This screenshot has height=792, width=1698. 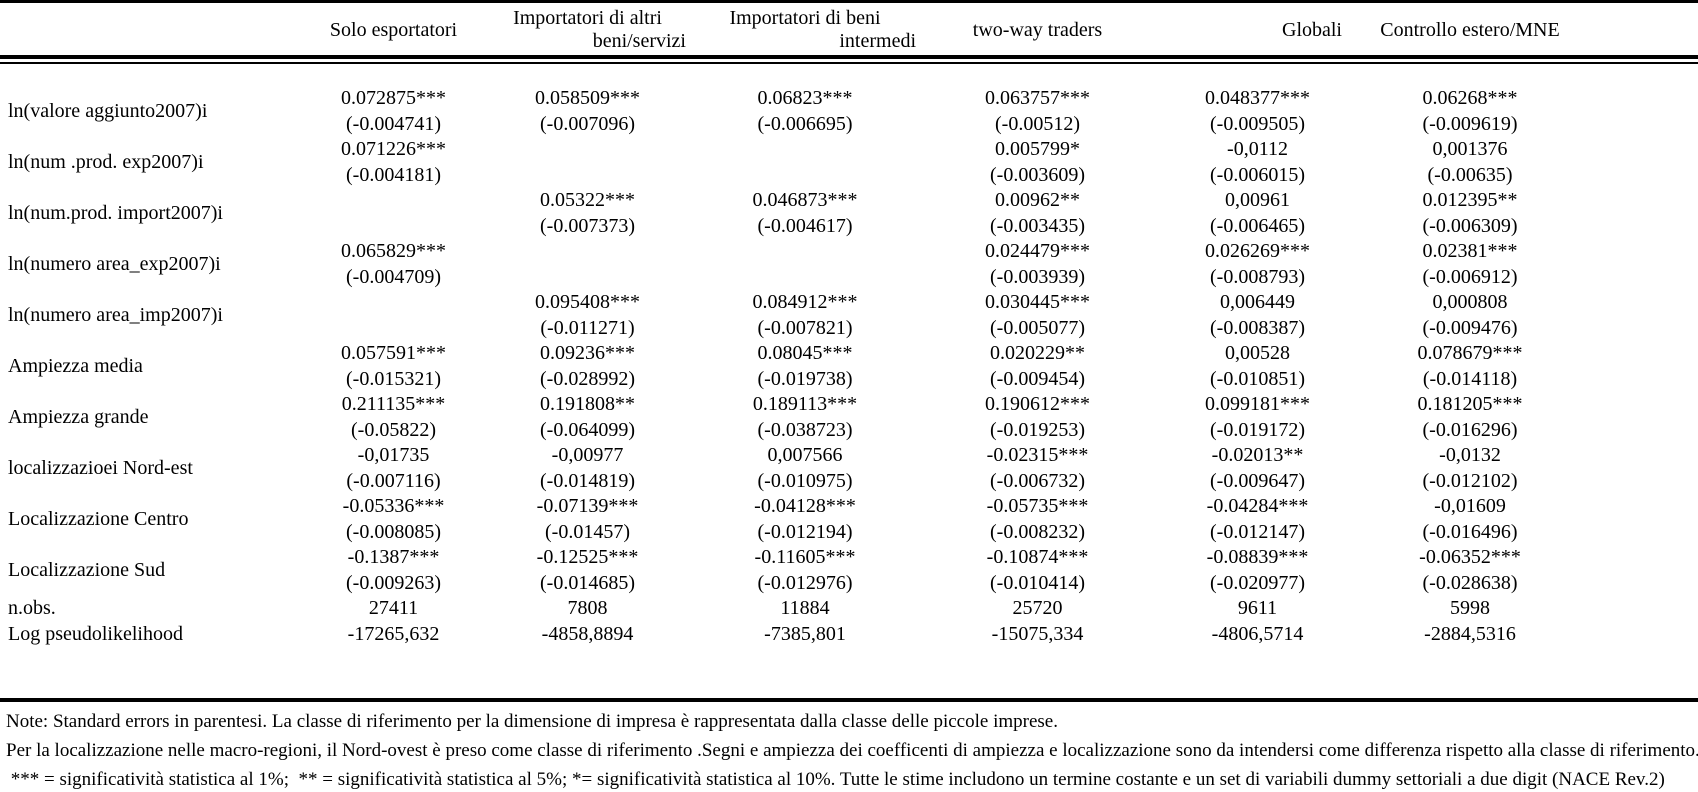 I want to click on column-header-line: two-way traders, so click(x=1037, y=29).